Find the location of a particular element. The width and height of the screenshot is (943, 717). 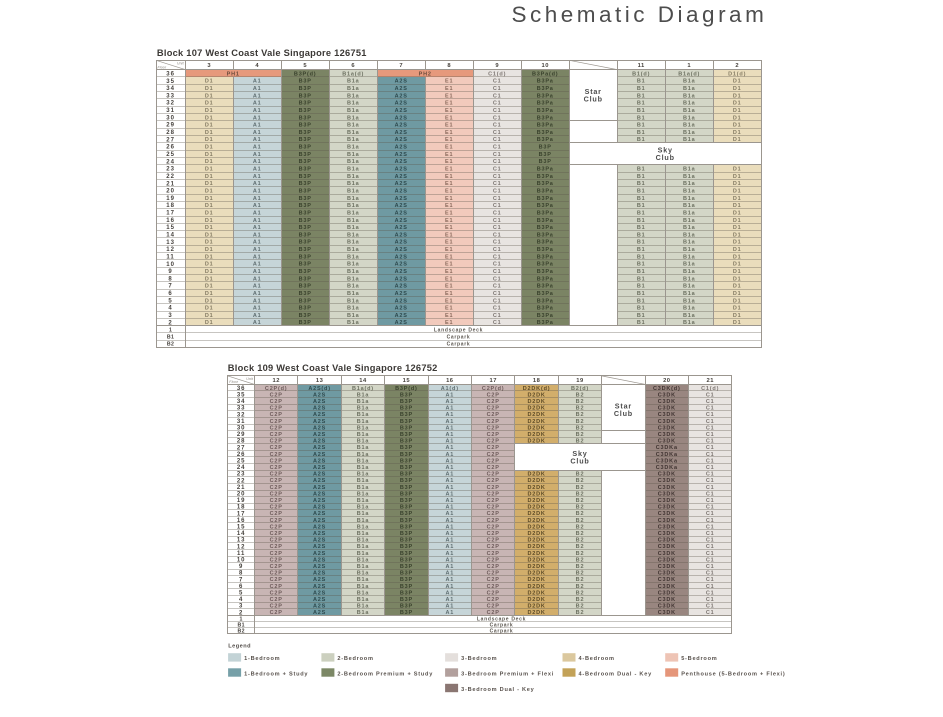

svg-text: 3 is located at coordinates (170, 316).